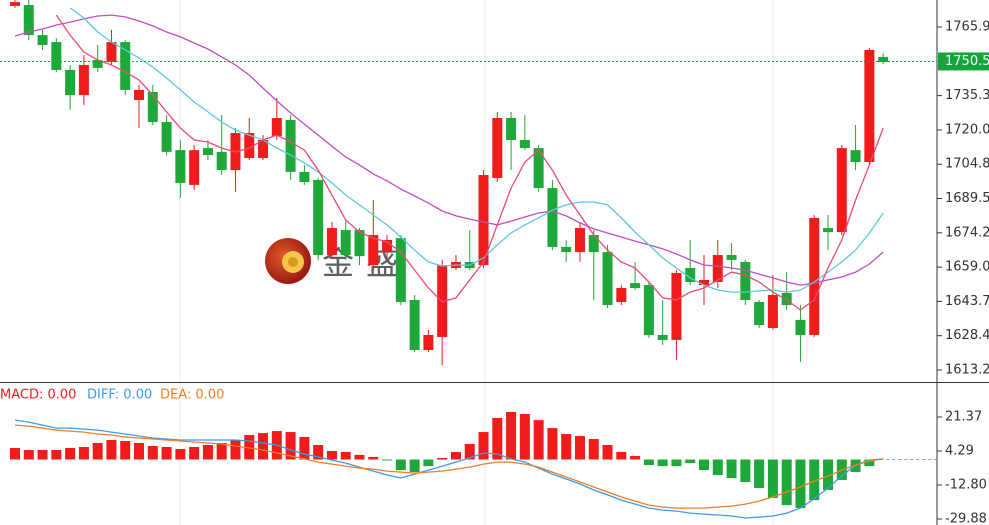 The height and width of the screenshot is (525, 989). Describe the element at coordinates (967, 232) in the screenshot. I see `y-tick-label: 1674.28` at that location.